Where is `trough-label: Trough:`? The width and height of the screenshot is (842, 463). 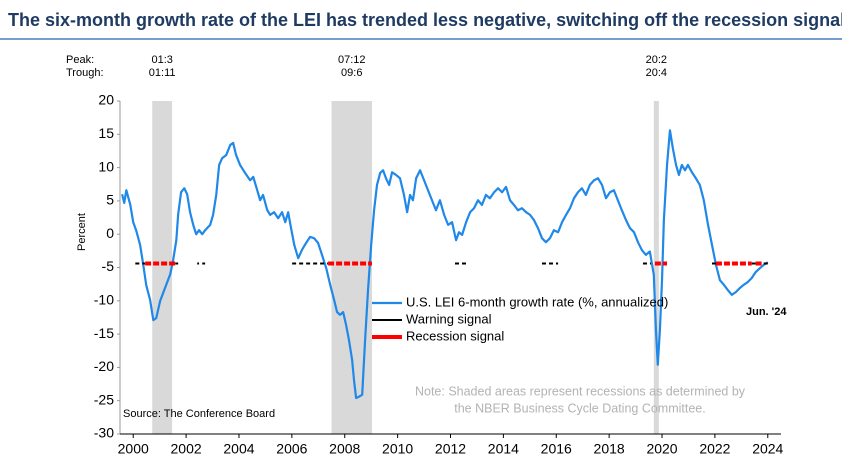
trough-label: Trough: is located at coordinates (85, 73).